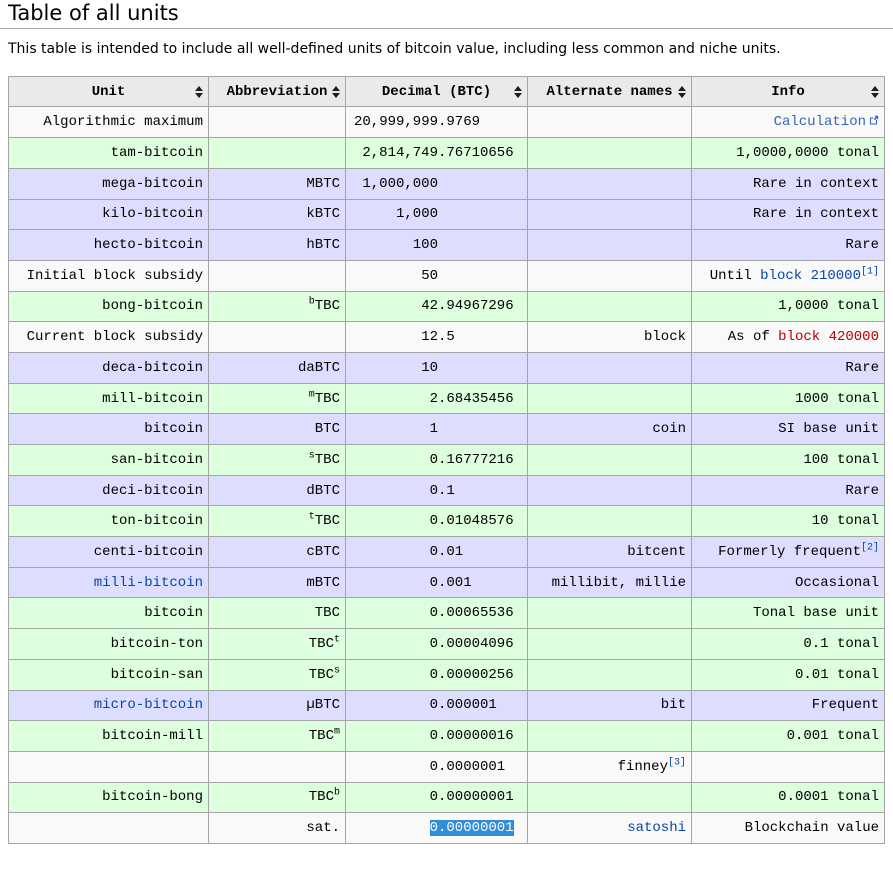  I want to click on cell-text: BTC, so click(327, 429).